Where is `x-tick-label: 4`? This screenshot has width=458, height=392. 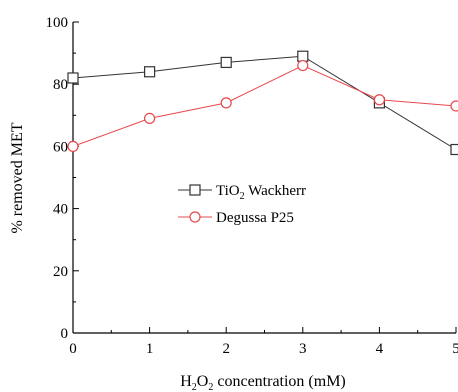 x-tick-label: 4 is located at coordinates (380, 349).